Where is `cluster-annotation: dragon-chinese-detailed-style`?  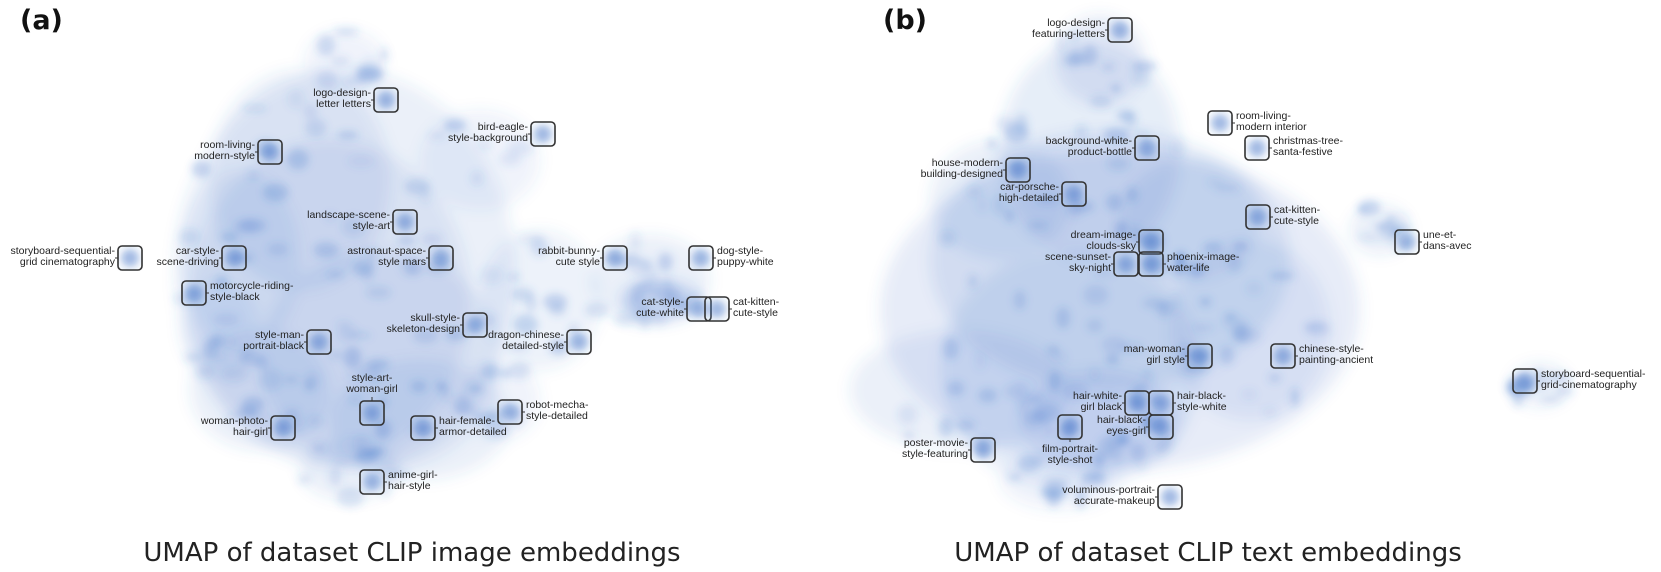 cluster-annotation: dragon-chinese-detailed-style is located at coordinates (540, 342).